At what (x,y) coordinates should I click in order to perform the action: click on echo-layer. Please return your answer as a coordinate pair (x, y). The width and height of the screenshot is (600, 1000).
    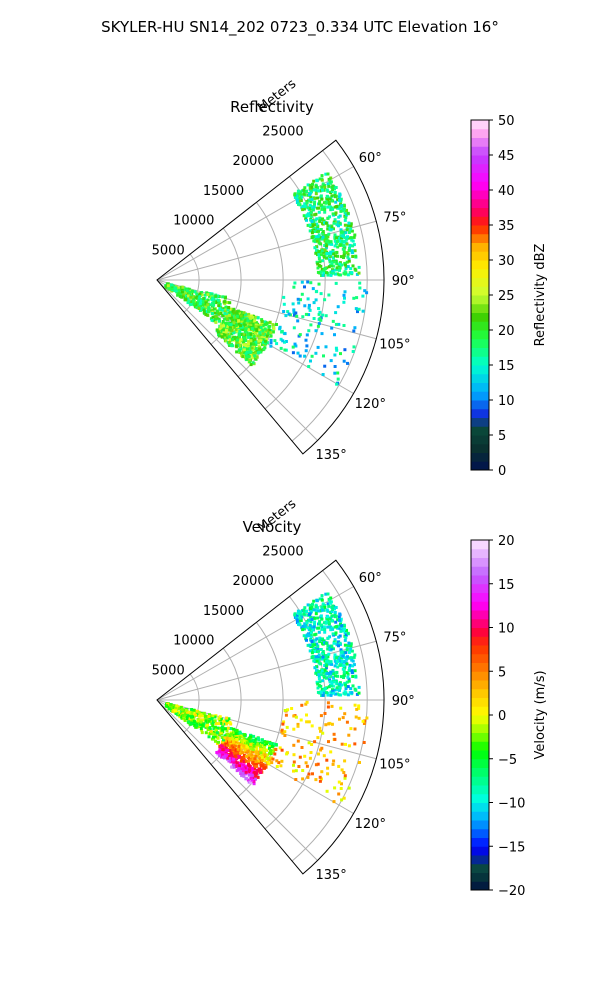
    Looking at the image, I should click on (266, 698).